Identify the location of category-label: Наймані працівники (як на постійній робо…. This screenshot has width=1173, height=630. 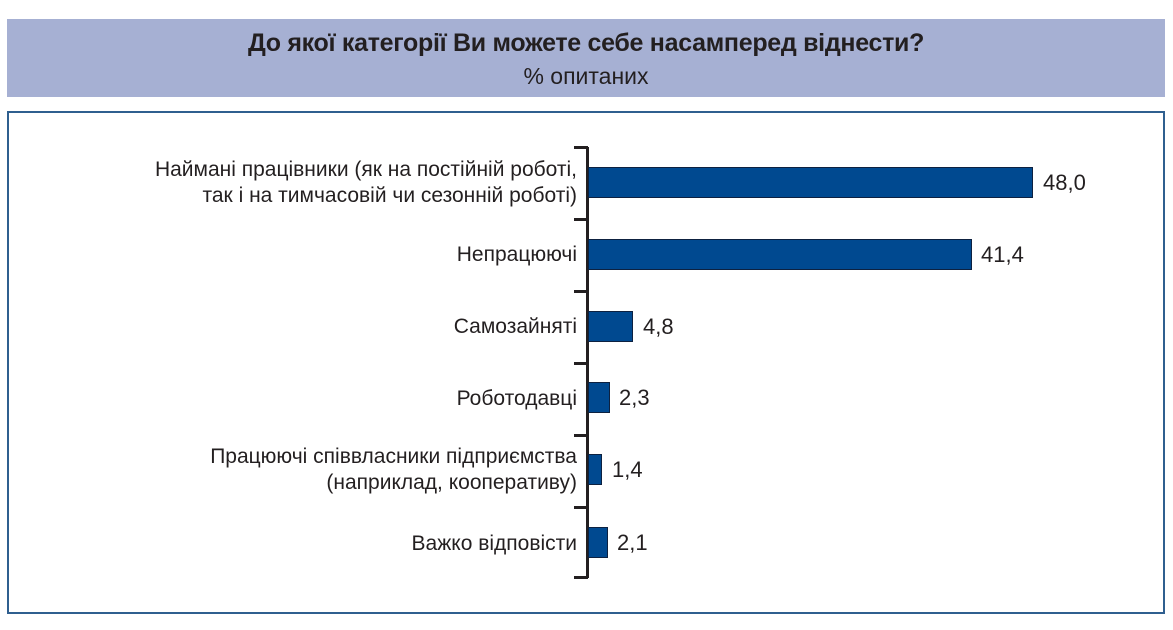
(366, 183).